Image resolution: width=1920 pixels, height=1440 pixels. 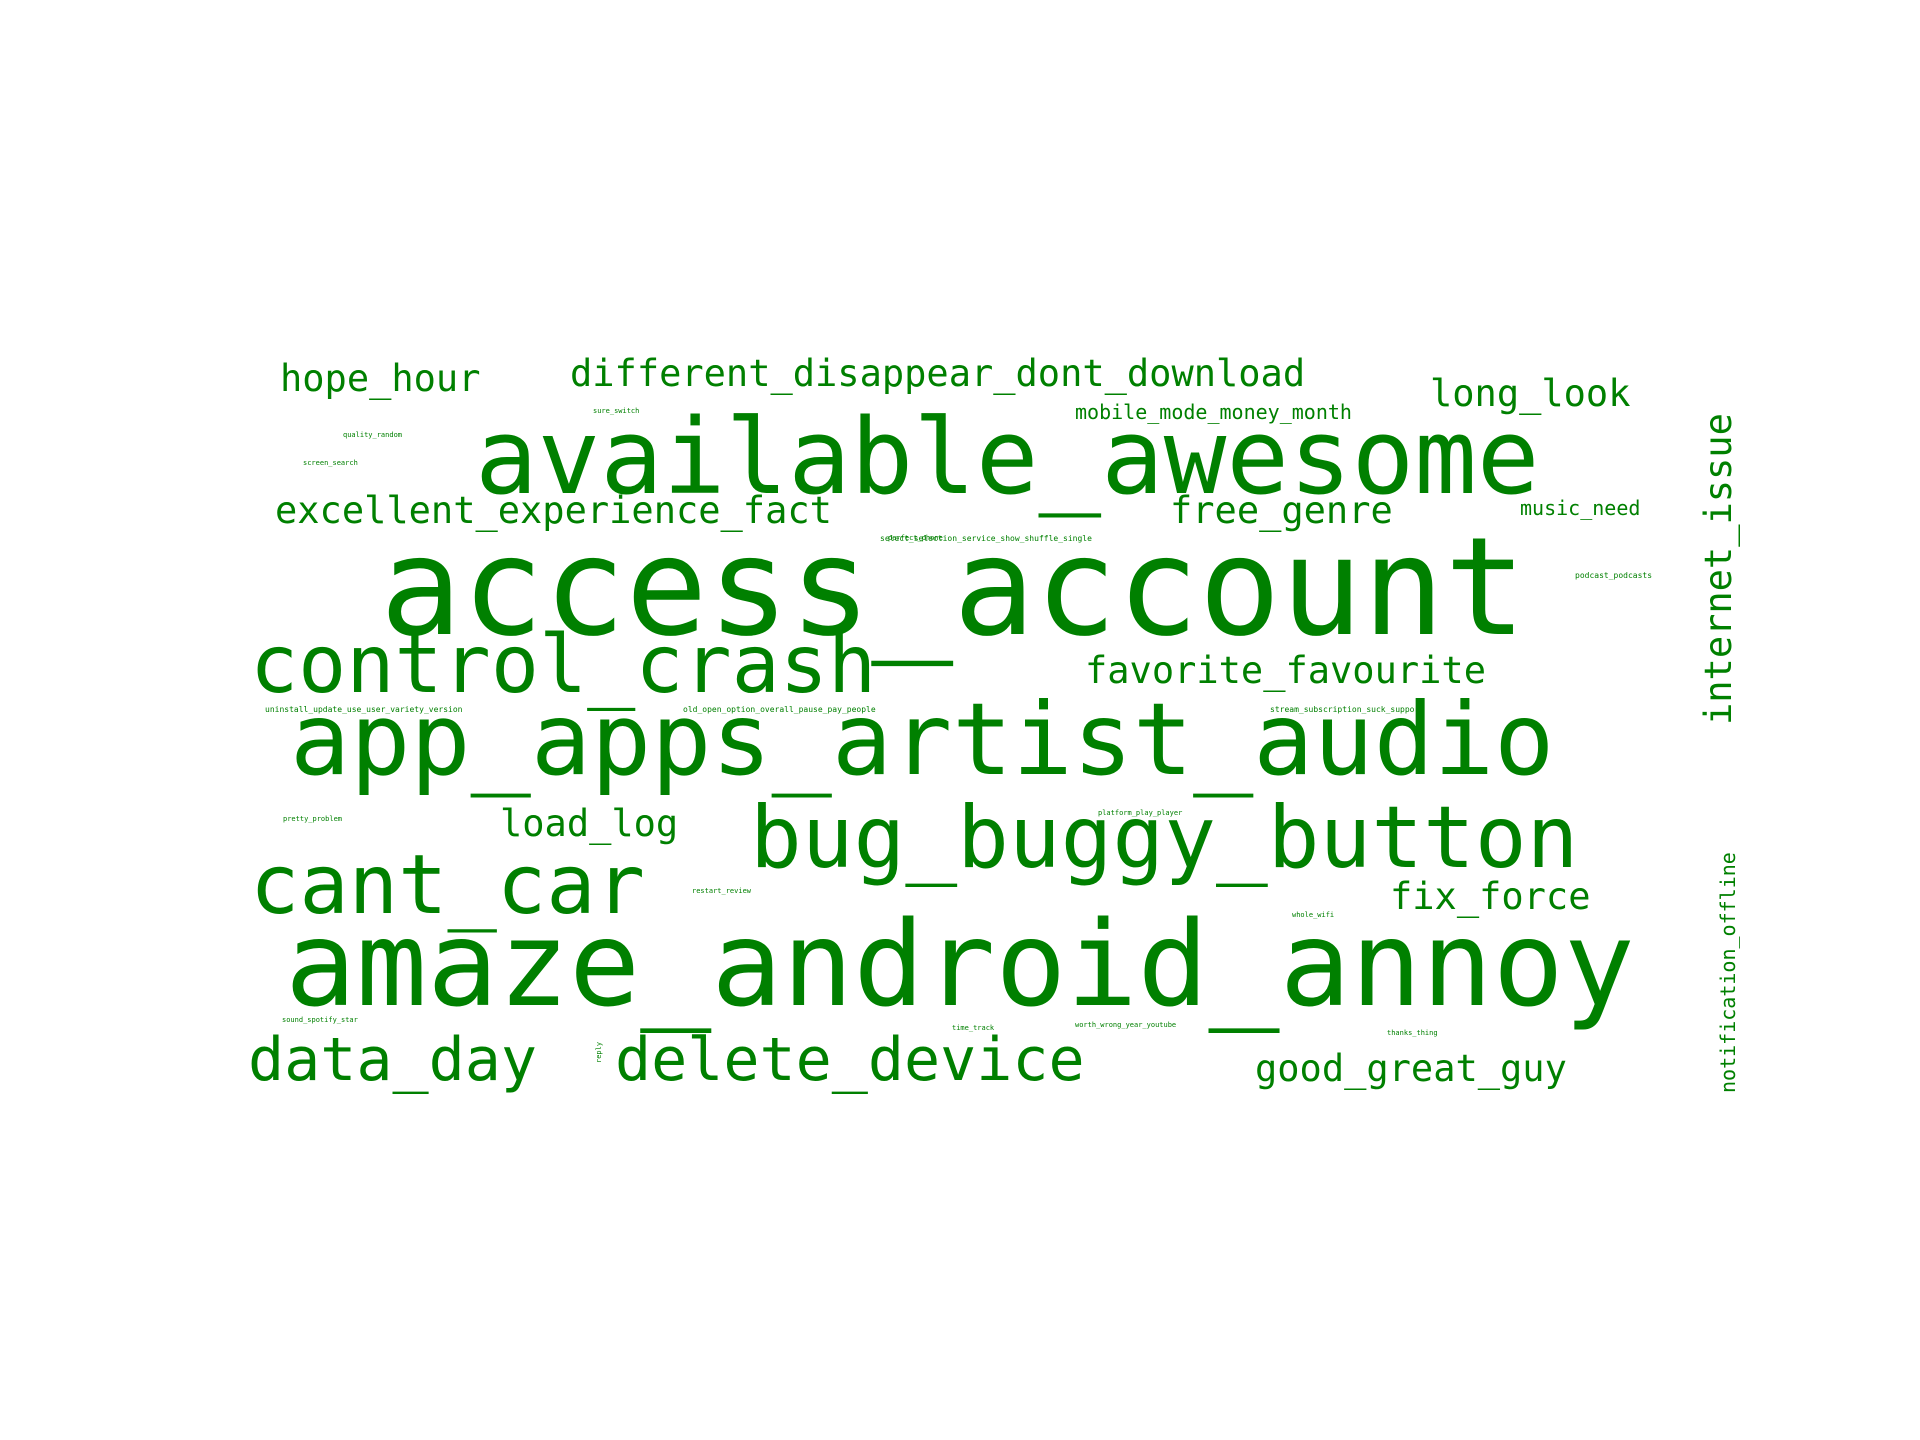 What do you see at coordinates (1313, 915) in the screenshot?
I see `word-cloud-word: whole_wifi` at bounding box center [1313, 915].